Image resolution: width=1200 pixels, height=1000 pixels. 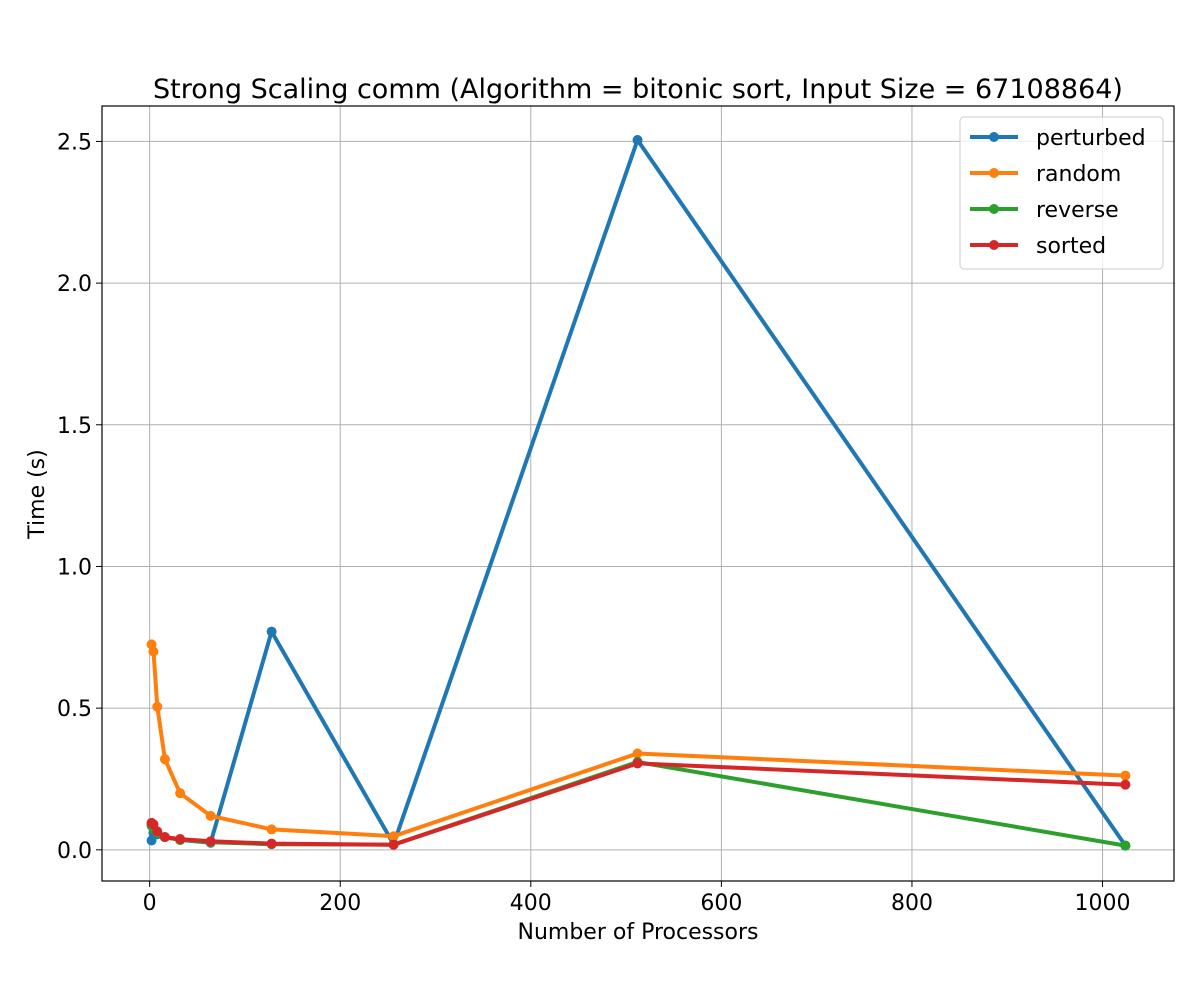 I want to click on legend-item-random: random, so click(x=1045, y=174).